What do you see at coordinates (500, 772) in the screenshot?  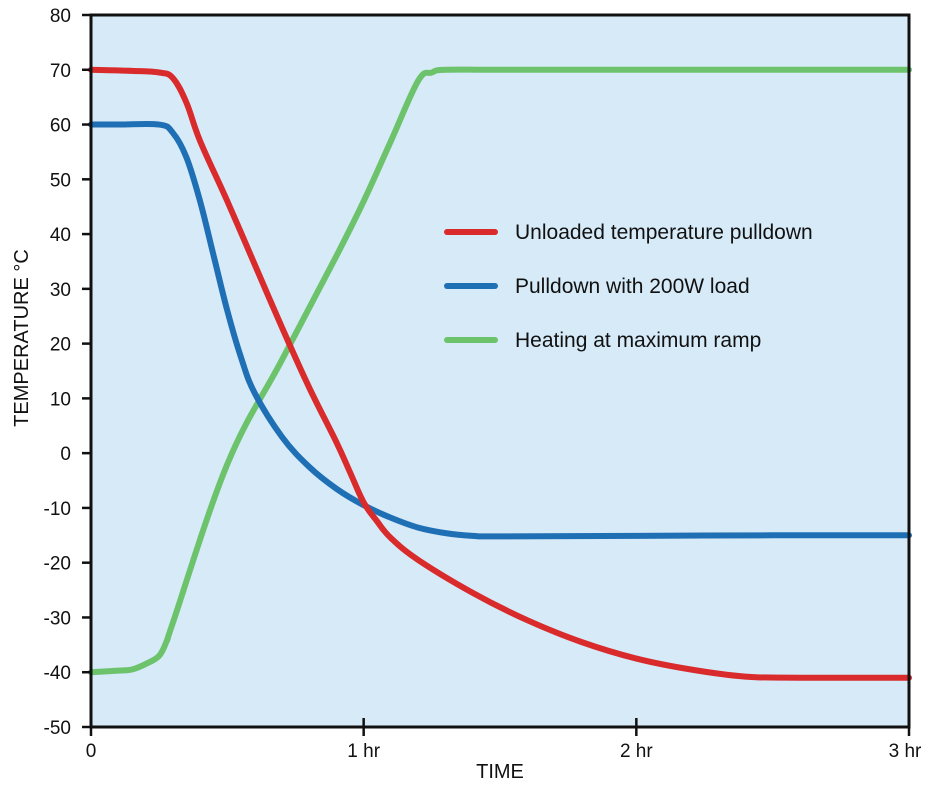 I see `x-axis-title: TIME` at bounding box center [500, 772].